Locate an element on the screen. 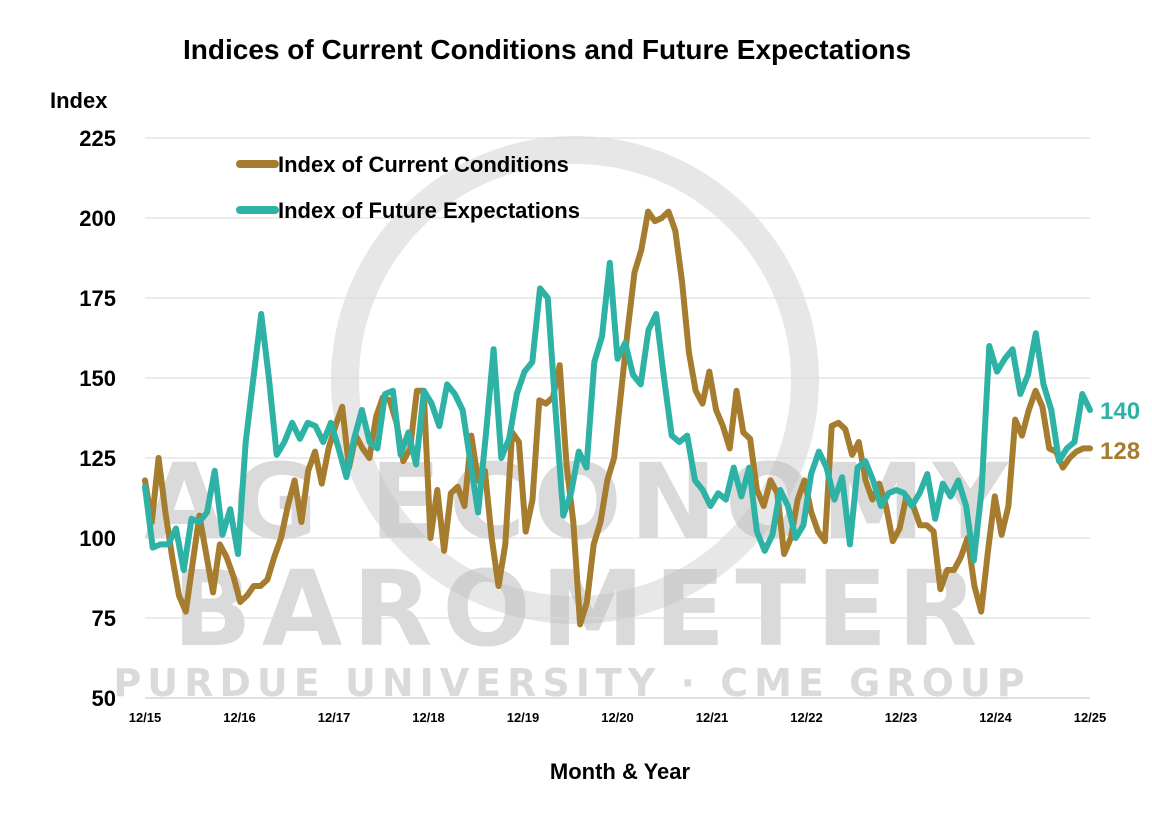 This screenshot has width=1152, height=836. x-tick-label: 12/20 is located at coordinates (617, 717).